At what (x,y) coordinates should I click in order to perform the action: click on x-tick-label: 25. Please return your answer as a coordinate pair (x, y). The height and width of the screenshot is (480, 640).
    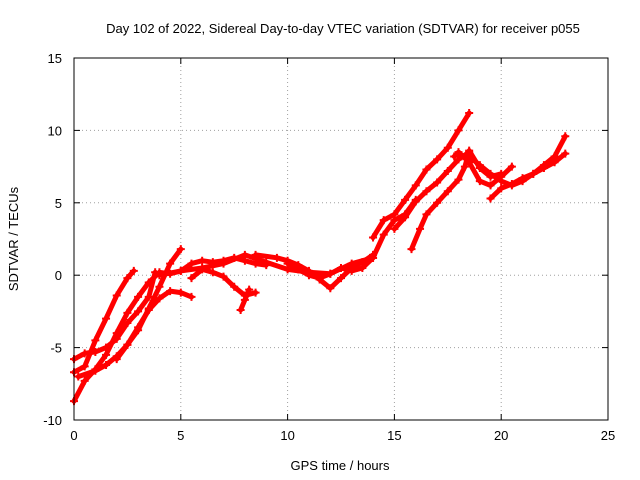
    Looking at the image, I should click on (608, 435).